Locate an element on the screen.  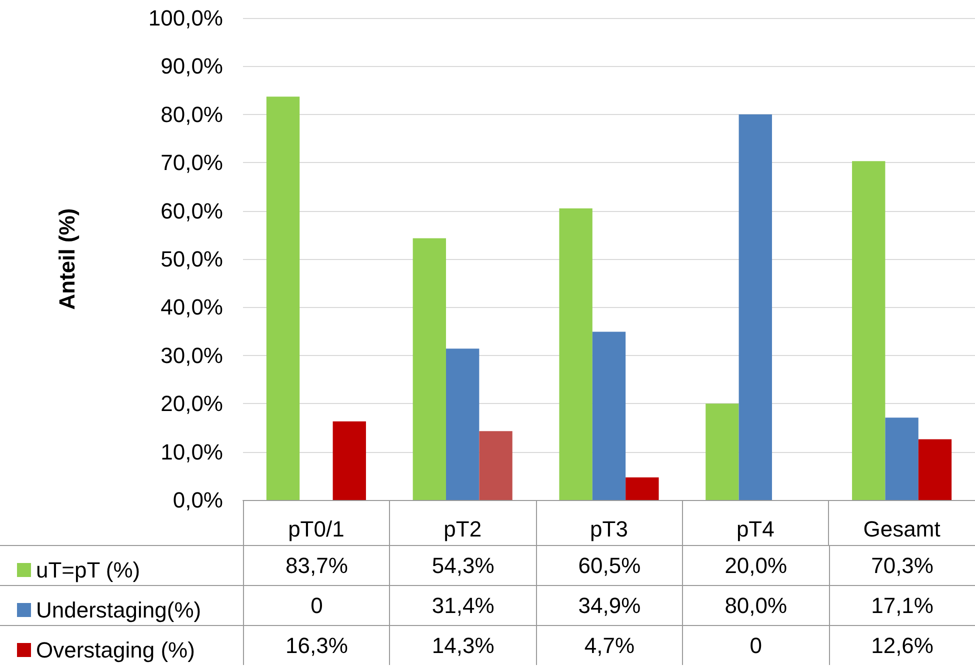
data-label: 80,0% is located at coordinates (755, 605).